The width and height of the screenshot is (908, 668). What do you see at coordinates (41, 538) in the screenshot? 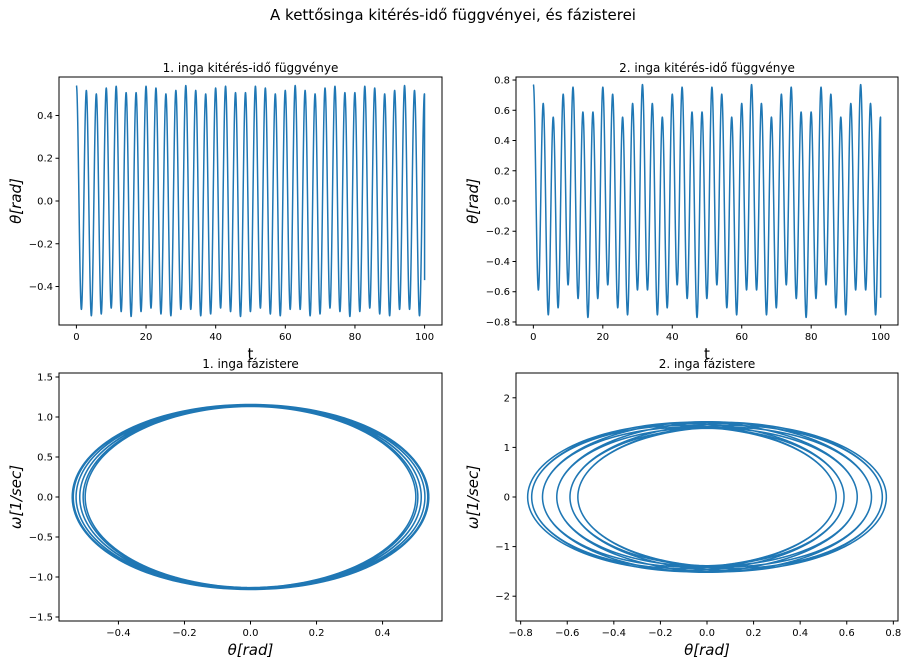
I see `y-tick-label: −0.5` at bounding box center [41, 538].